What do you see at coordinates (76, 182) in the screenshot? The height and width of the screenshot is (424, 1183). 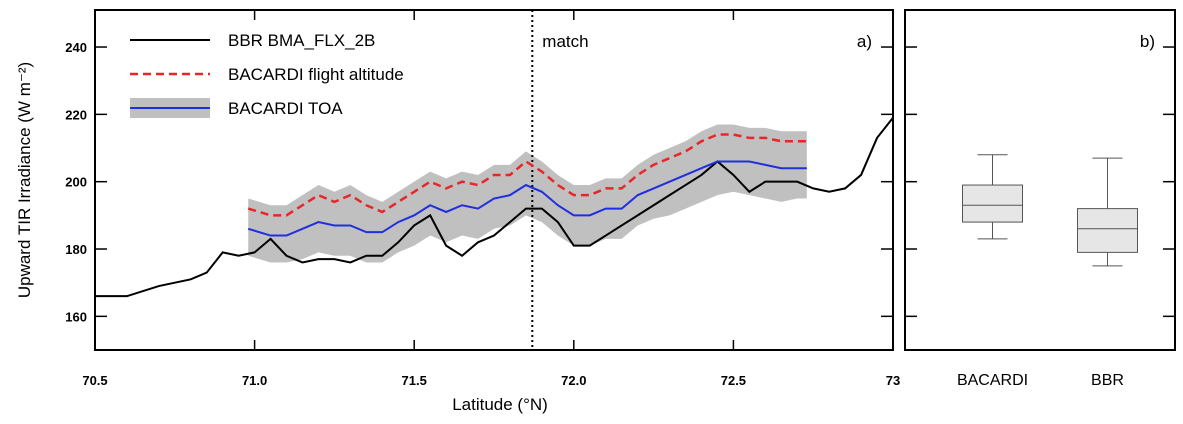 I see `y-tick-label: 200` at bounding box center [76, 182].